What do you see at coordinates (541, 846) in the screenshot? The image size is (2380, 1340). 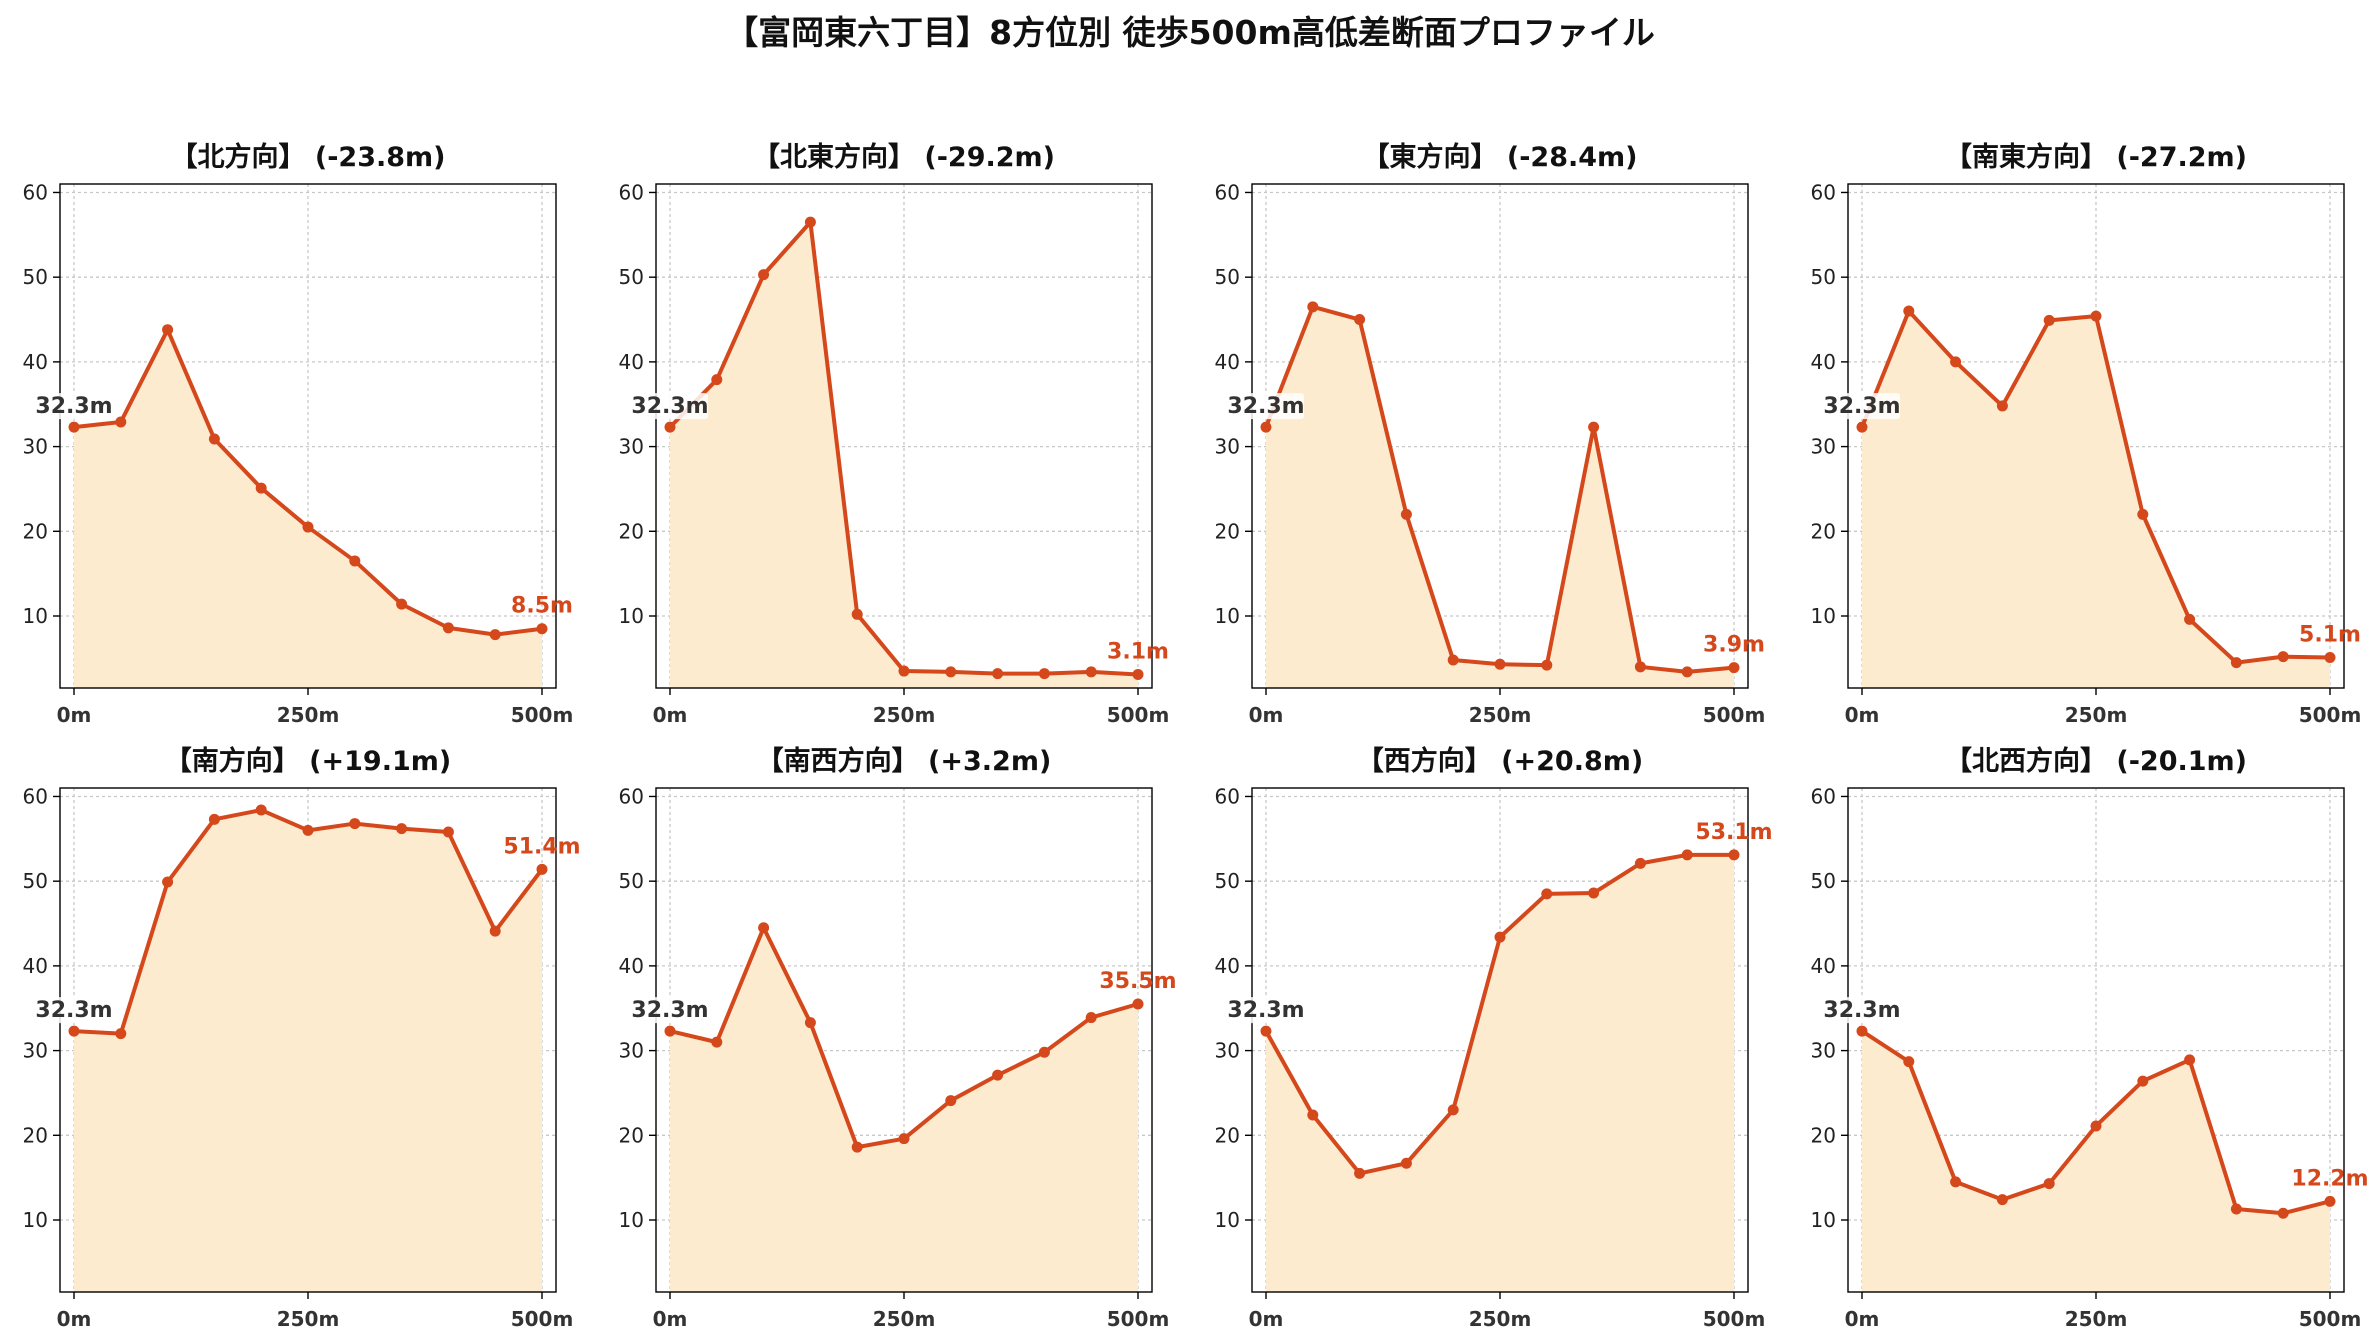 I see `end-elevation-label: 51.4m` at bounding box center [541, 846].